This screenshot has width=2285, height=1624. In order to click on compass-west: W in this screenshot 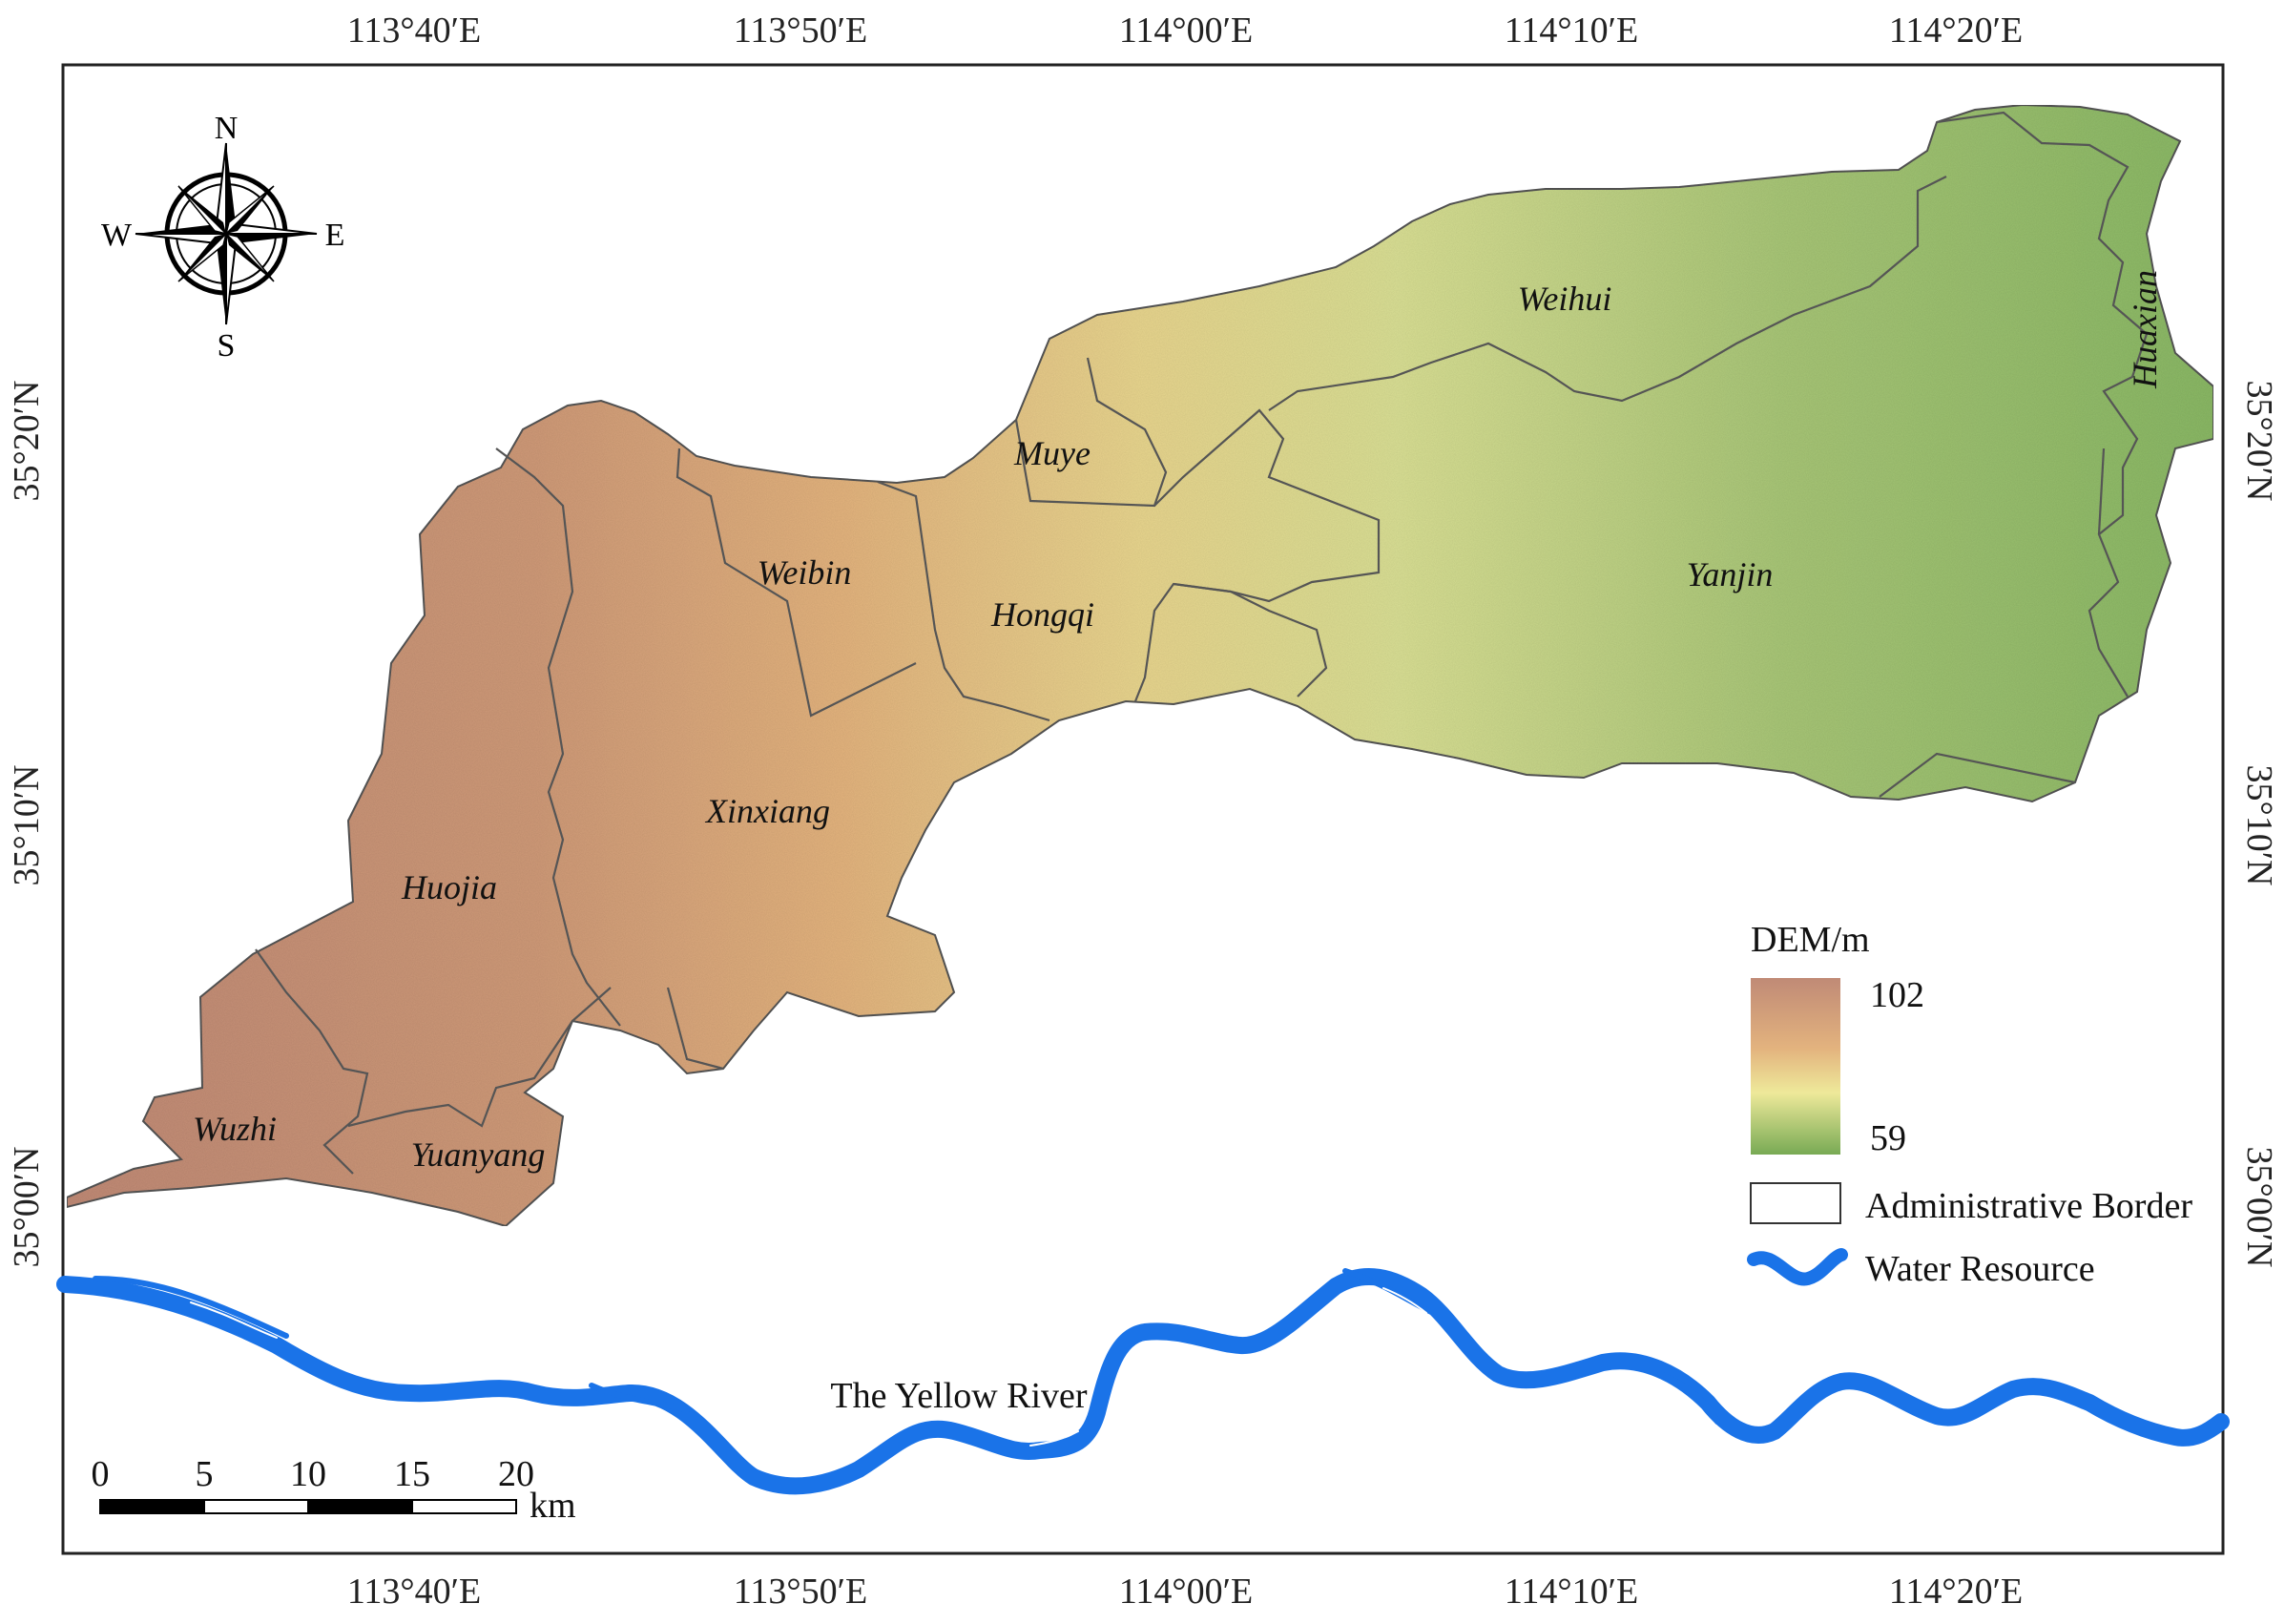, I will do `click(117, 235)`.